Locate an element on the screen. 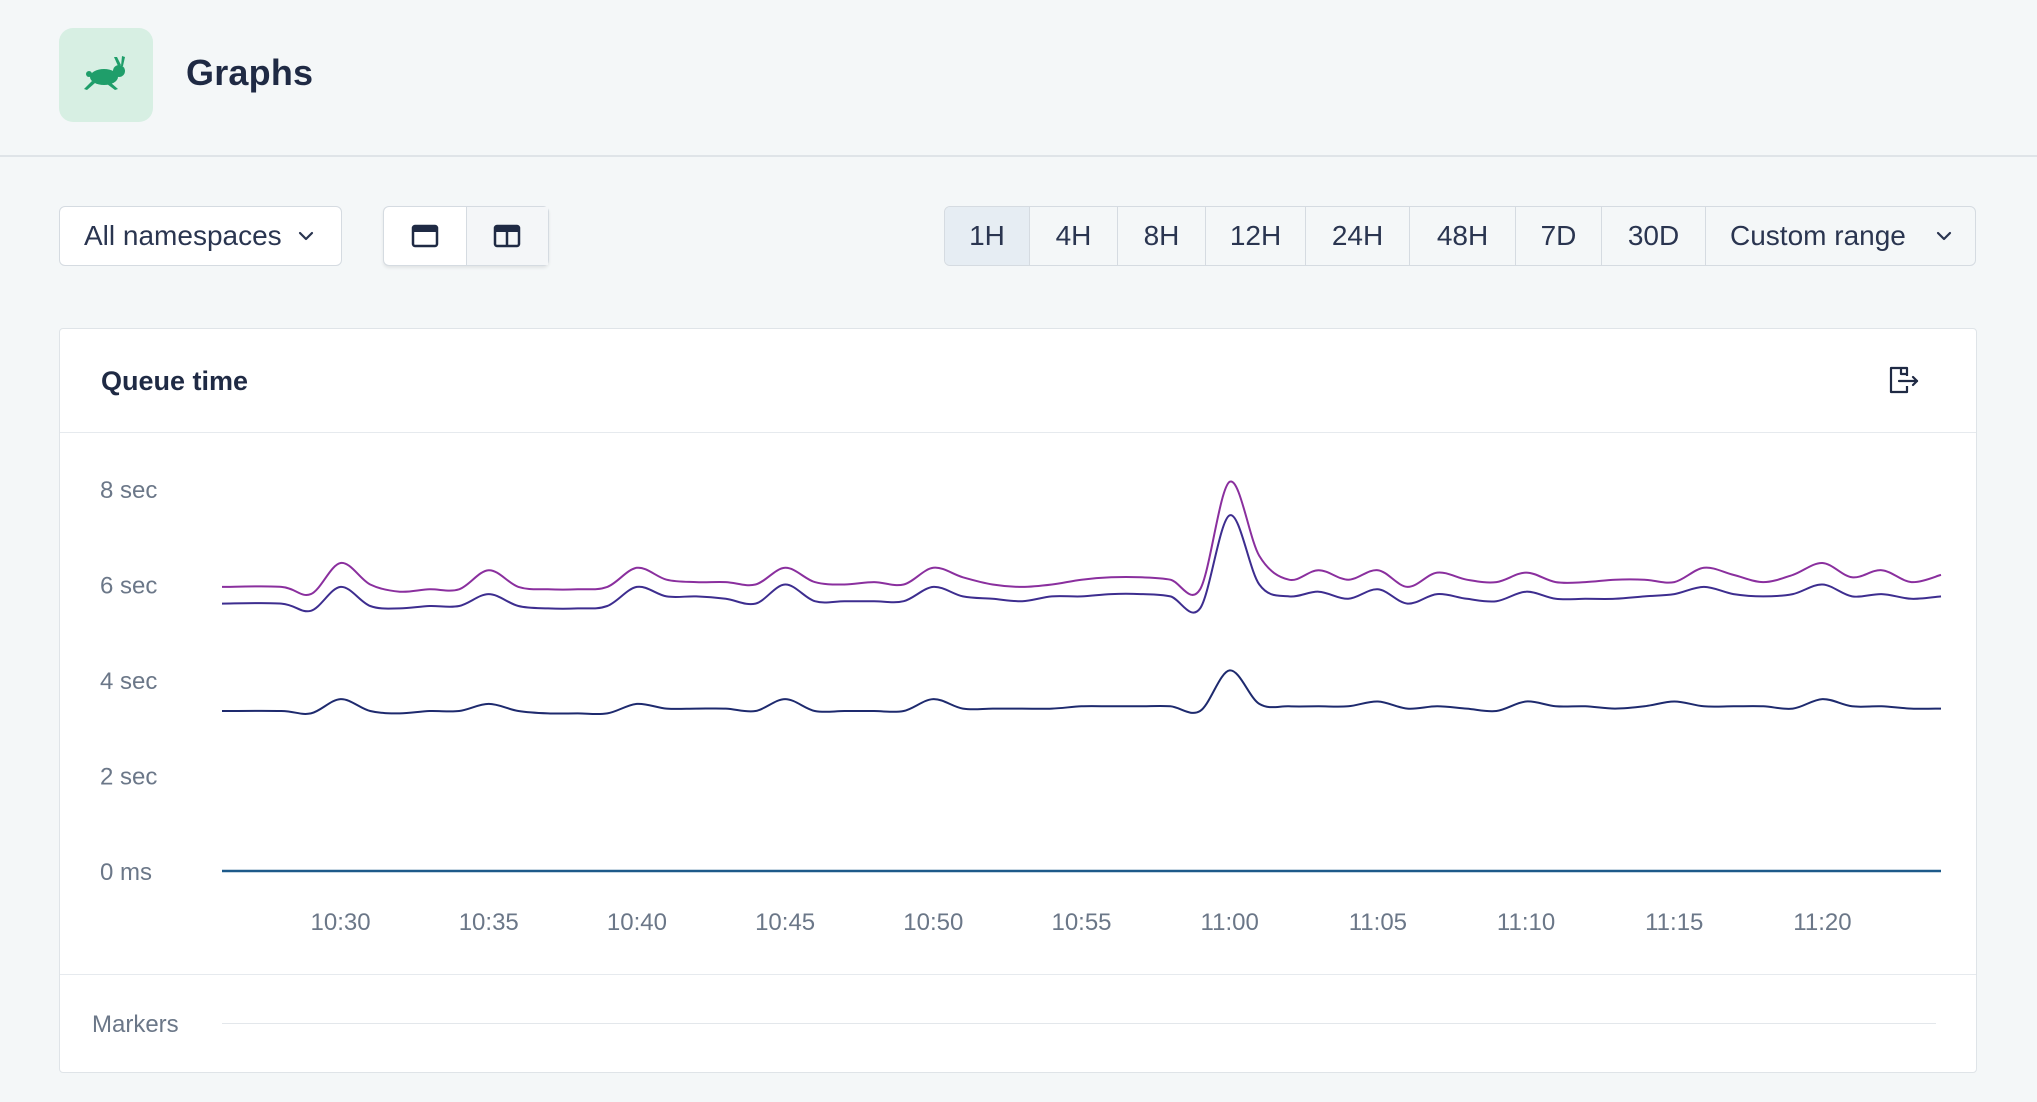 The height and width of the screenshot is (1102, 2037). range-12h-button: 12H is located at coordinates (1255, 236).